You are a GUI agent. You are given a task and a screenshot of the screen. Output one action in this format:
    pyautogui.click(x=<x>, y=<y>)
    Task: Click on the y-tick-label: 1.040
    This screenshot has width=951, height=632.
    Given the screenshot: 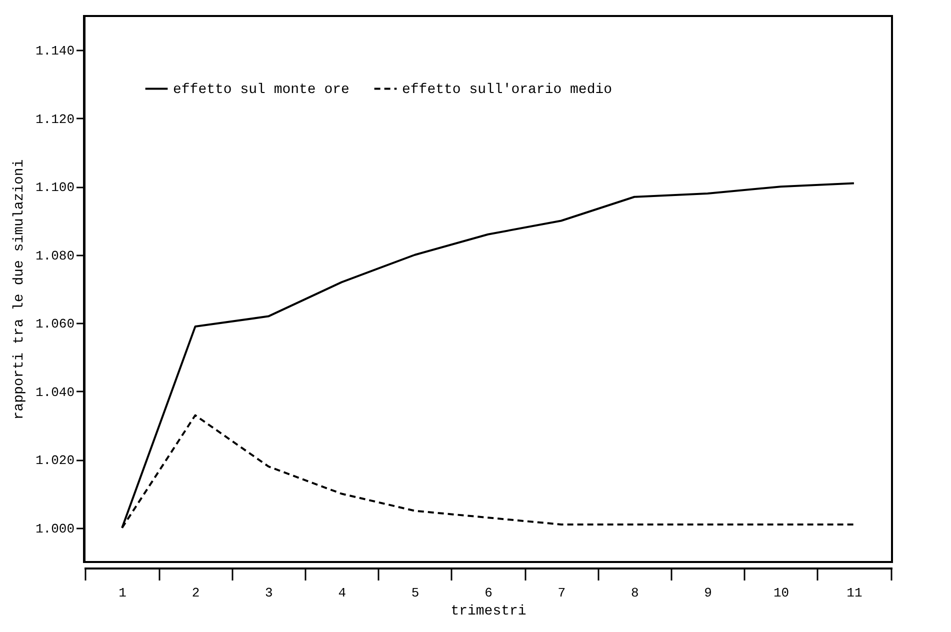 What is the action you would take?
    pyautogui.click(x=54, y=392)
    